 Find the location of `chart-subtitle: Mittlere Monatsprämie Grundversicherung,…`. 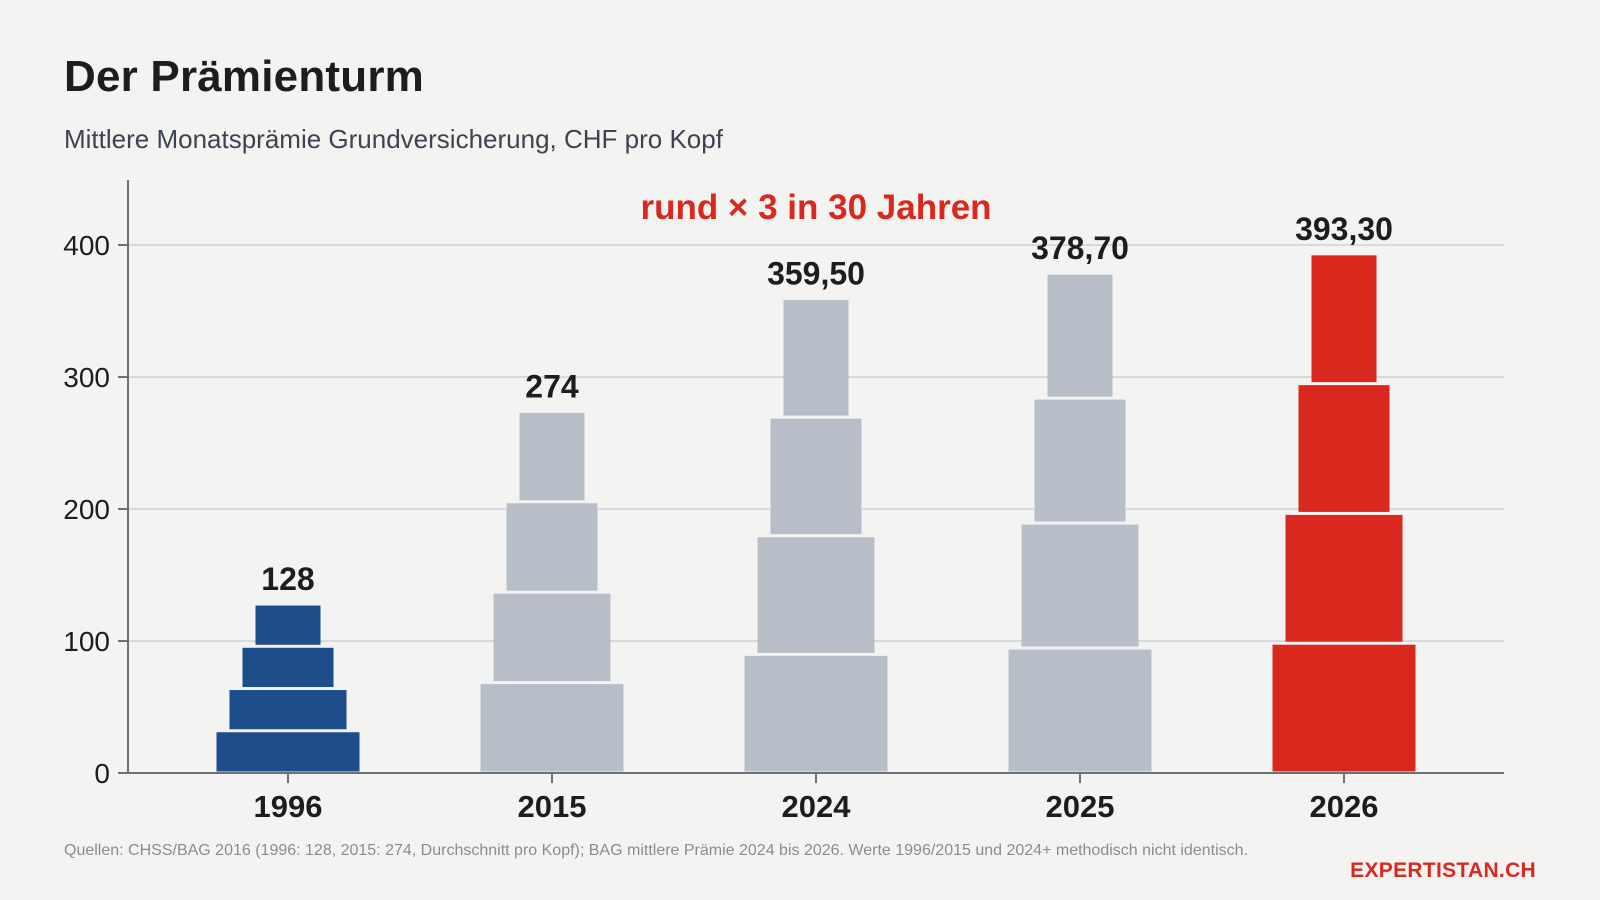

chart-subtitle: Mittlere Monatsprämie Grundversicherung,… is located at coordinates (393, 139).